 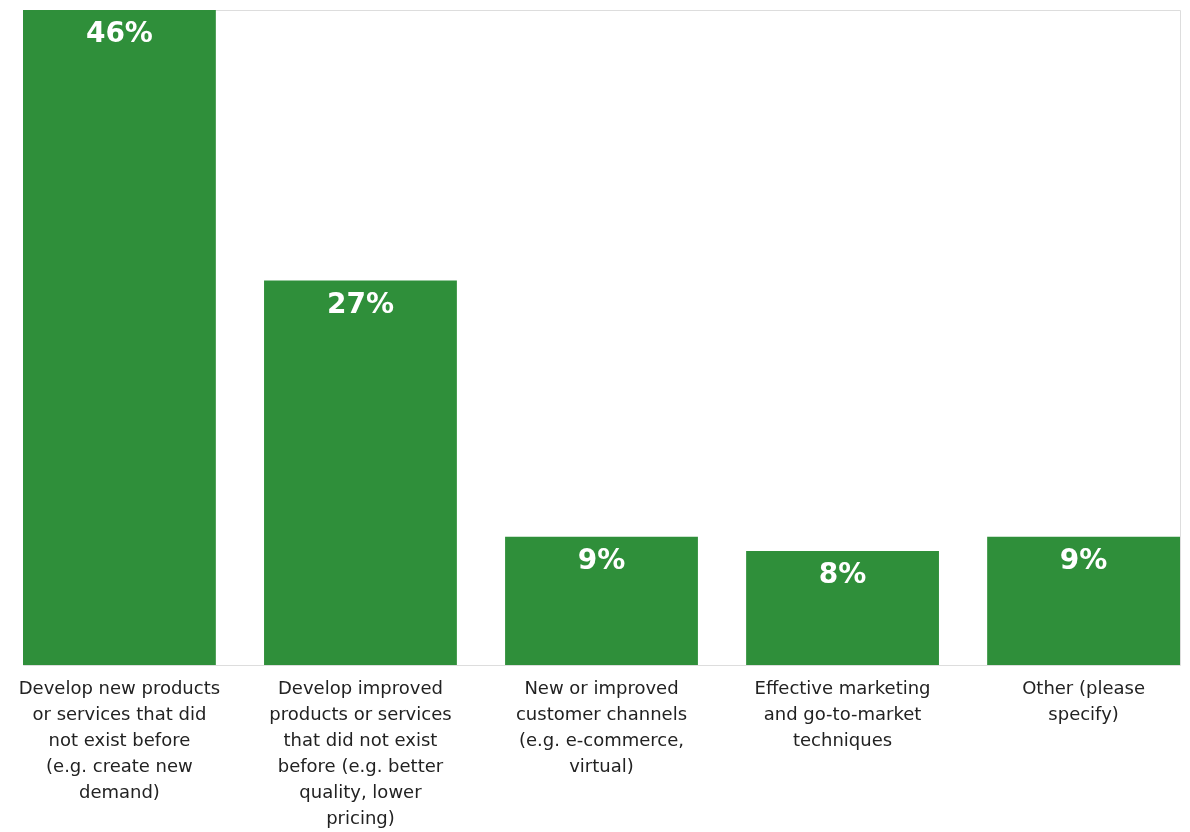 What do you see at coordinates (842, 713) in the screenshot?
I see `x-tick-label: Effective marketing and go-to-market techniques` at bounding box center [842, 713].